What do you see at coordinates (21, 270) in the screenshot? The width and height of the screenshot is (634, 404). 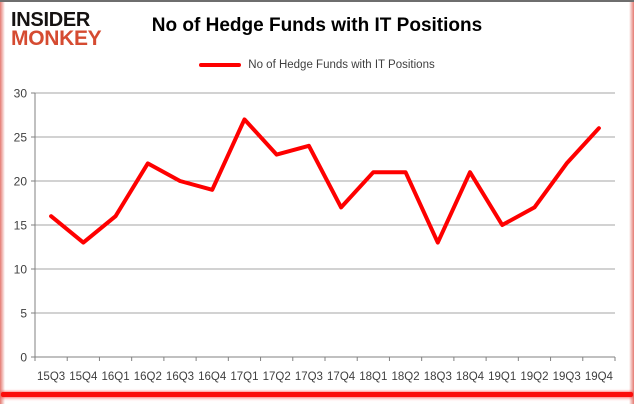 I see `y-tick-label: 10` at bounding box center [21, 270].